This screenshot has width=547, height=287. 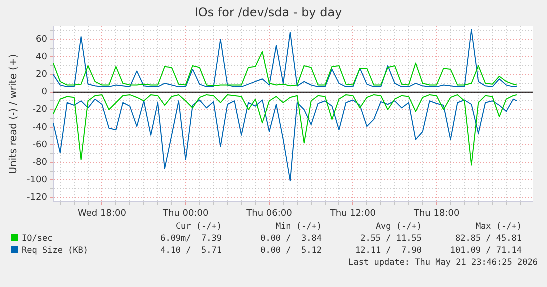 What do you see at coordinates (40, 127) in the screenshot?
I see `y-tick-label: -40` at bounding box center [40, 127].